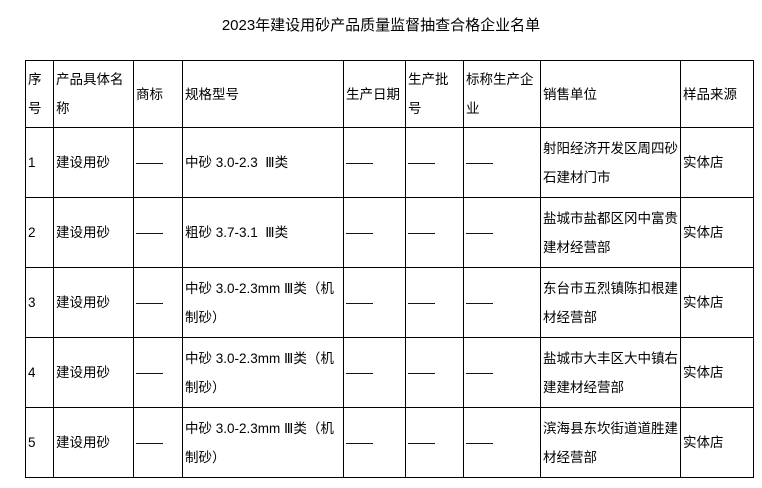  Describe the element at coordinates (39, 372) in the screenshot. I see `cell-seq: 4` at that location.